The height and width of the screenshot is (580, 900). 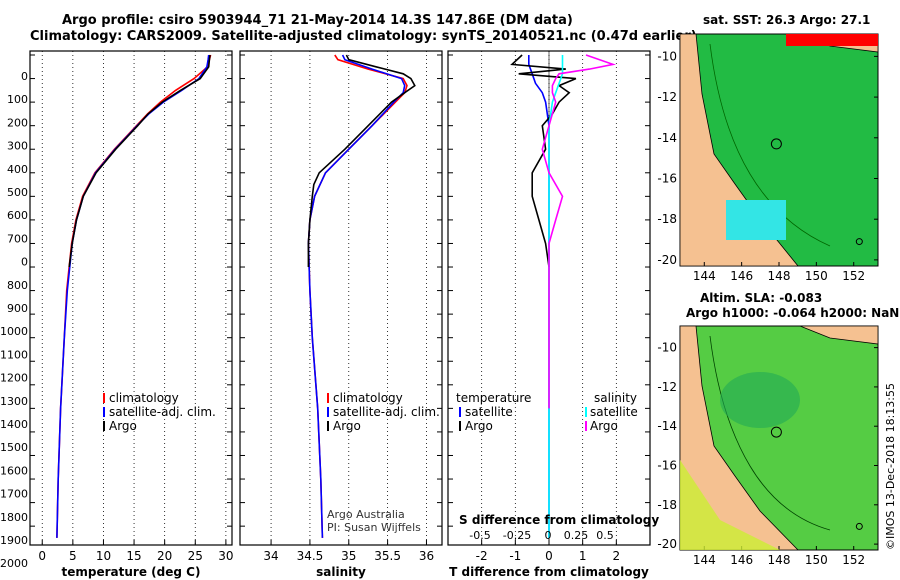 I want to click on x-tick-label: -1, so click(x=515, y=556).